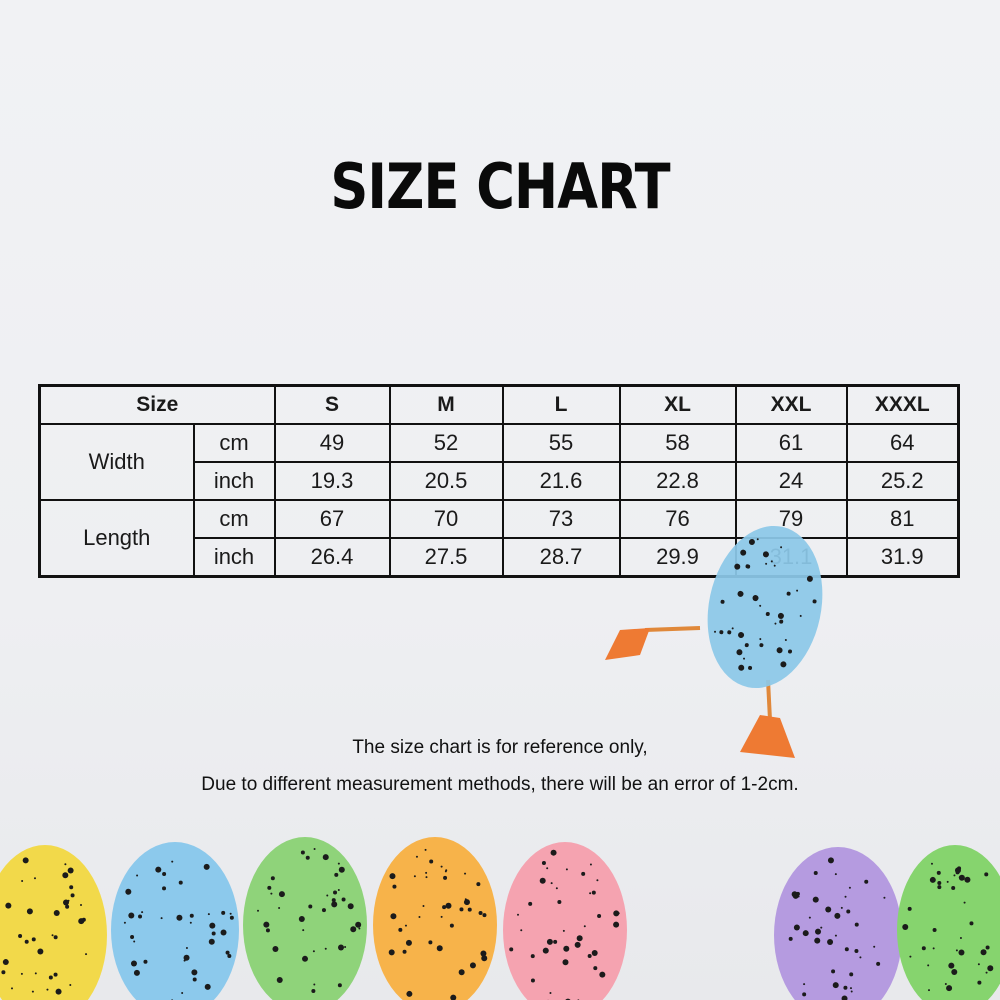 This screenshot has height=1000, width=1000. What do you see at coordinates (677, 481) in the screenshot?
I see `table-cell: 22.8` at bounding box center [677, 481].